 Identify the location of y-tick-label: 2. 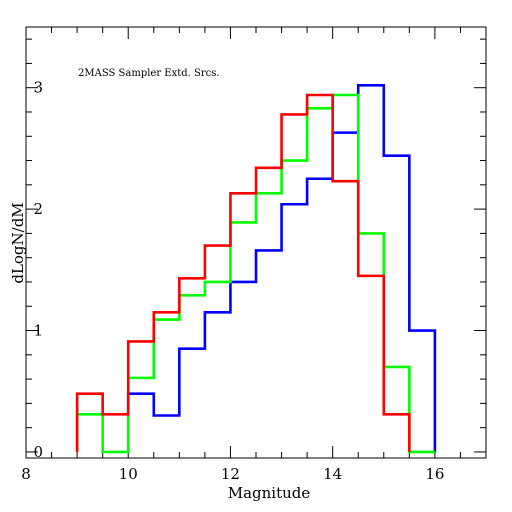
(38, 209).